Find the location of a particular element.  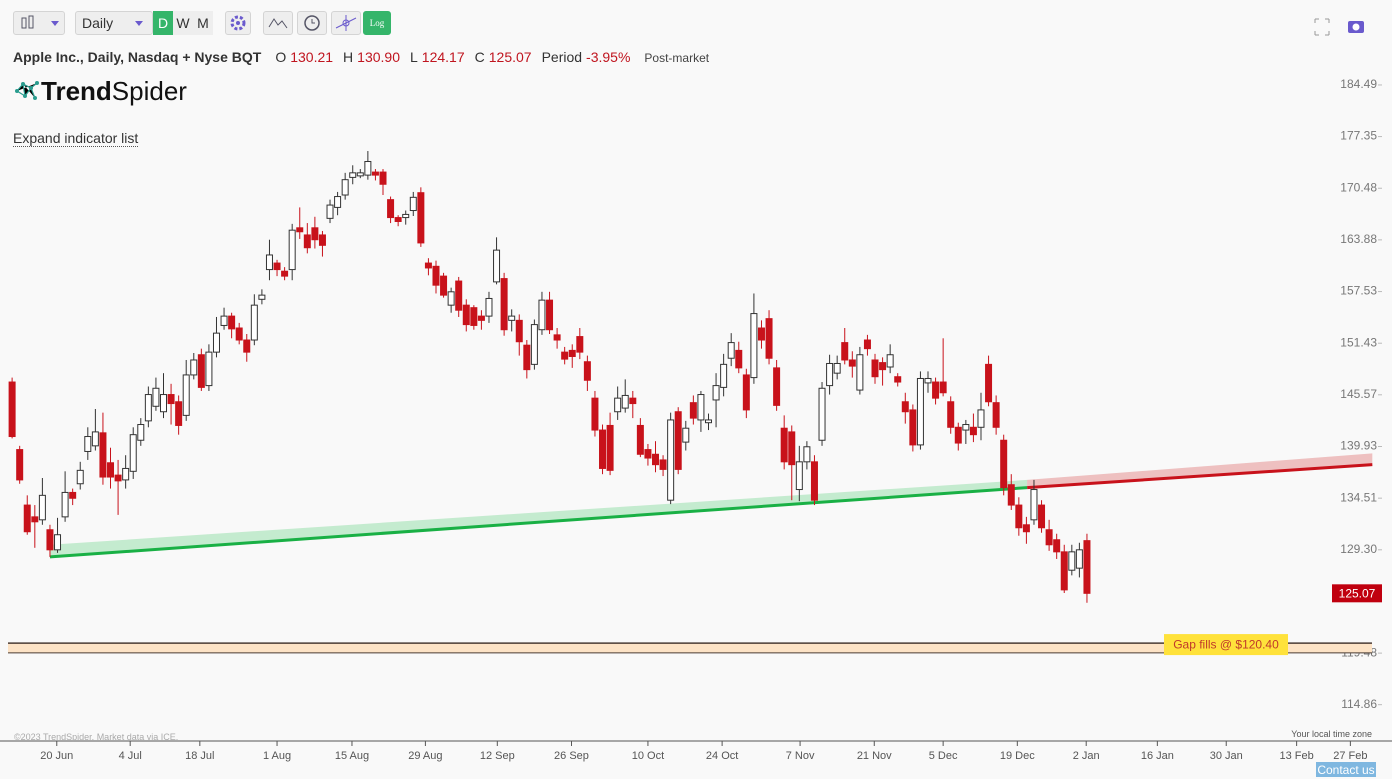

x-tick-label: 5 Dec is located at coordinates (943, 756).